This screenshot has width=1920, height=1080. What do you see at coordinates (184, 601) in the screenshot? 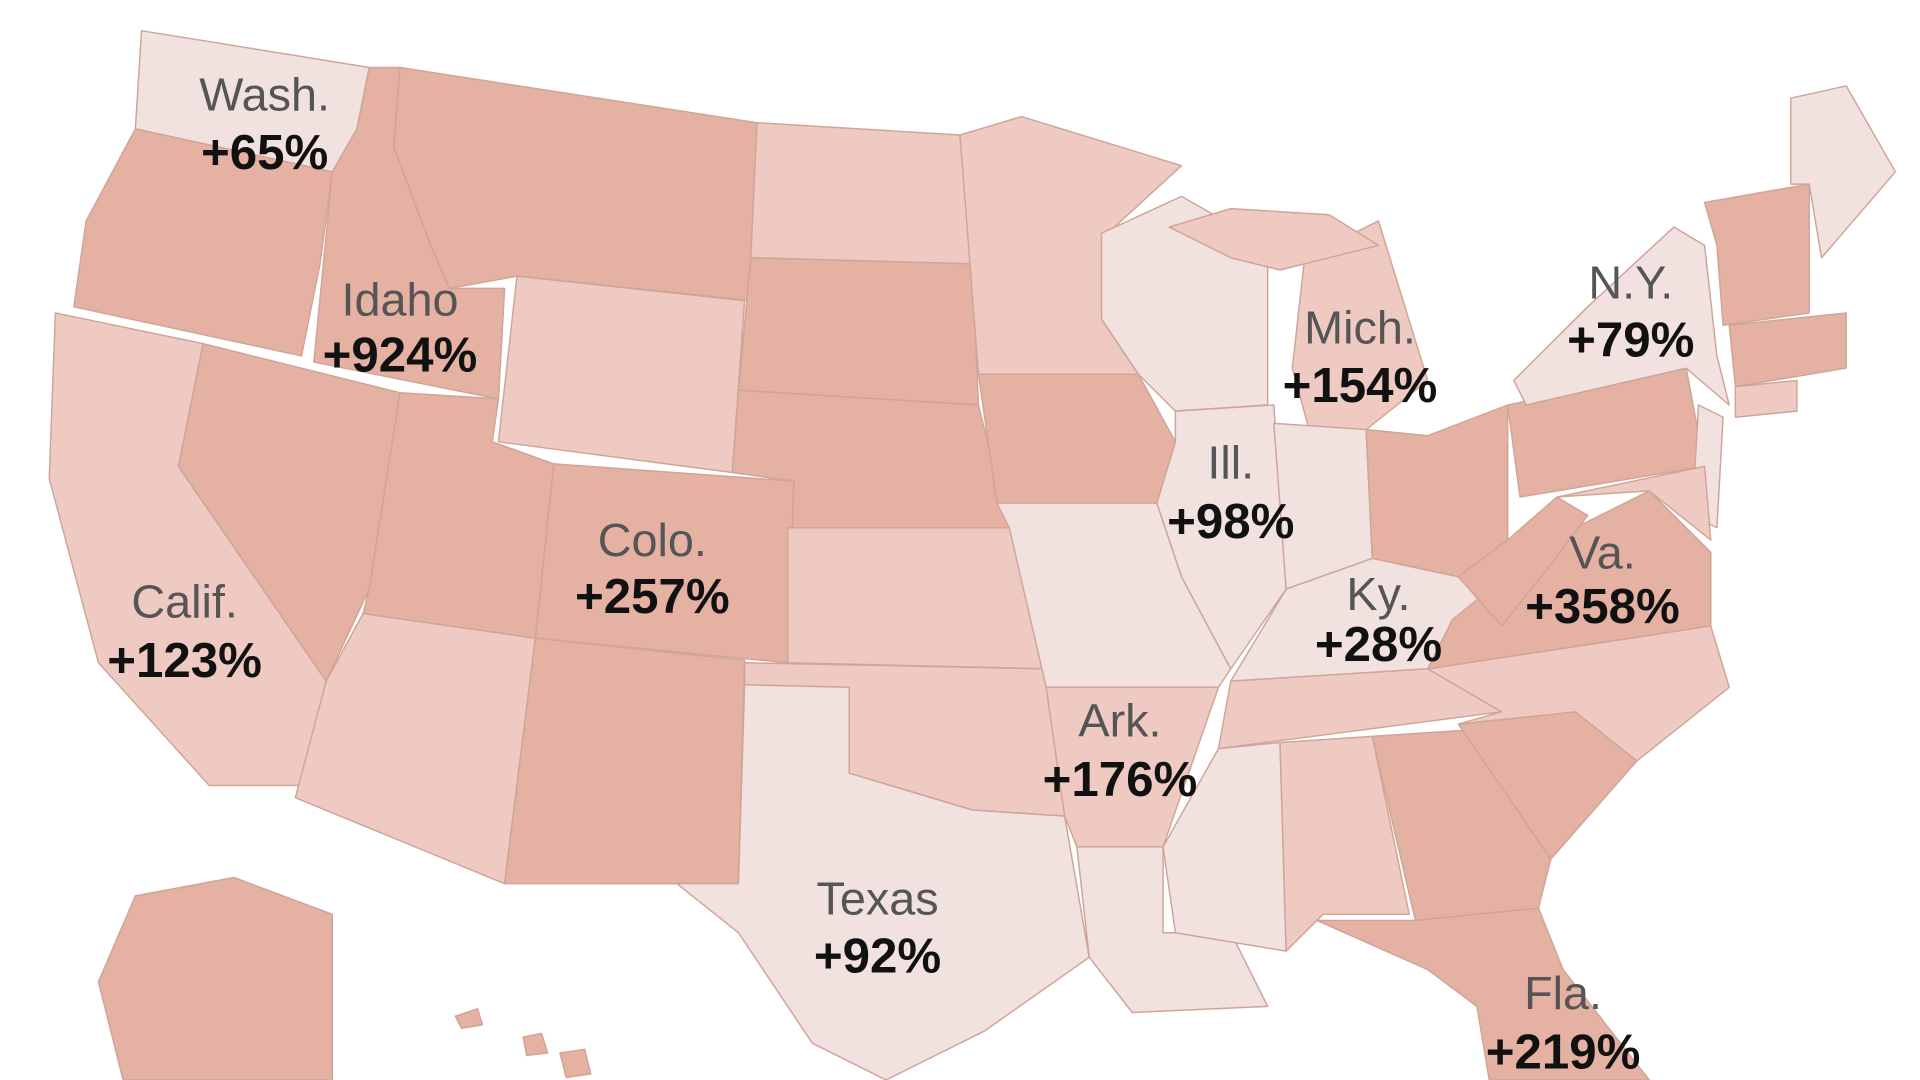
I see `state-name: Calif.` at bounding box center [184, 601].